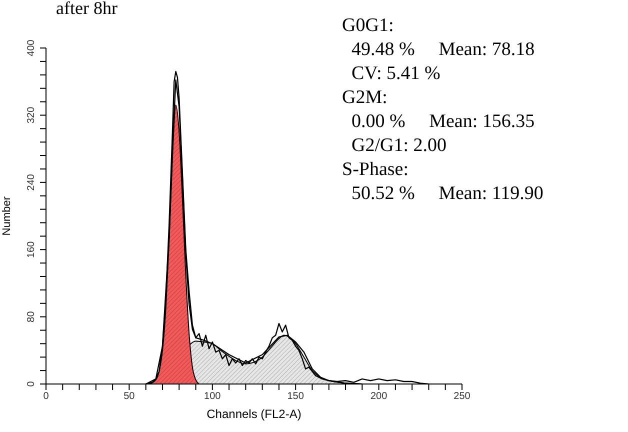 The height and width of the screenshot is (432, 628). What do you see at coordinates (31, 316) in the screenshot?
I see `y-tick-label: 80` at bounding box center [31, 316].